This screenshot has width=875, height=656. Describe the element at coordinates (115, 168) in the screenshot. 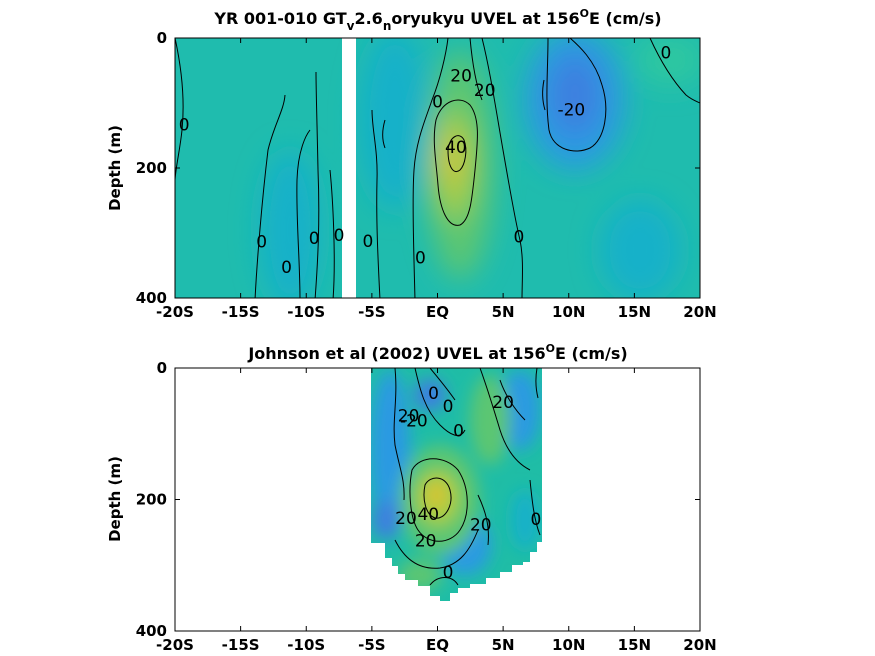

I see `top-y-axis-label: Depth (m)` at that location.